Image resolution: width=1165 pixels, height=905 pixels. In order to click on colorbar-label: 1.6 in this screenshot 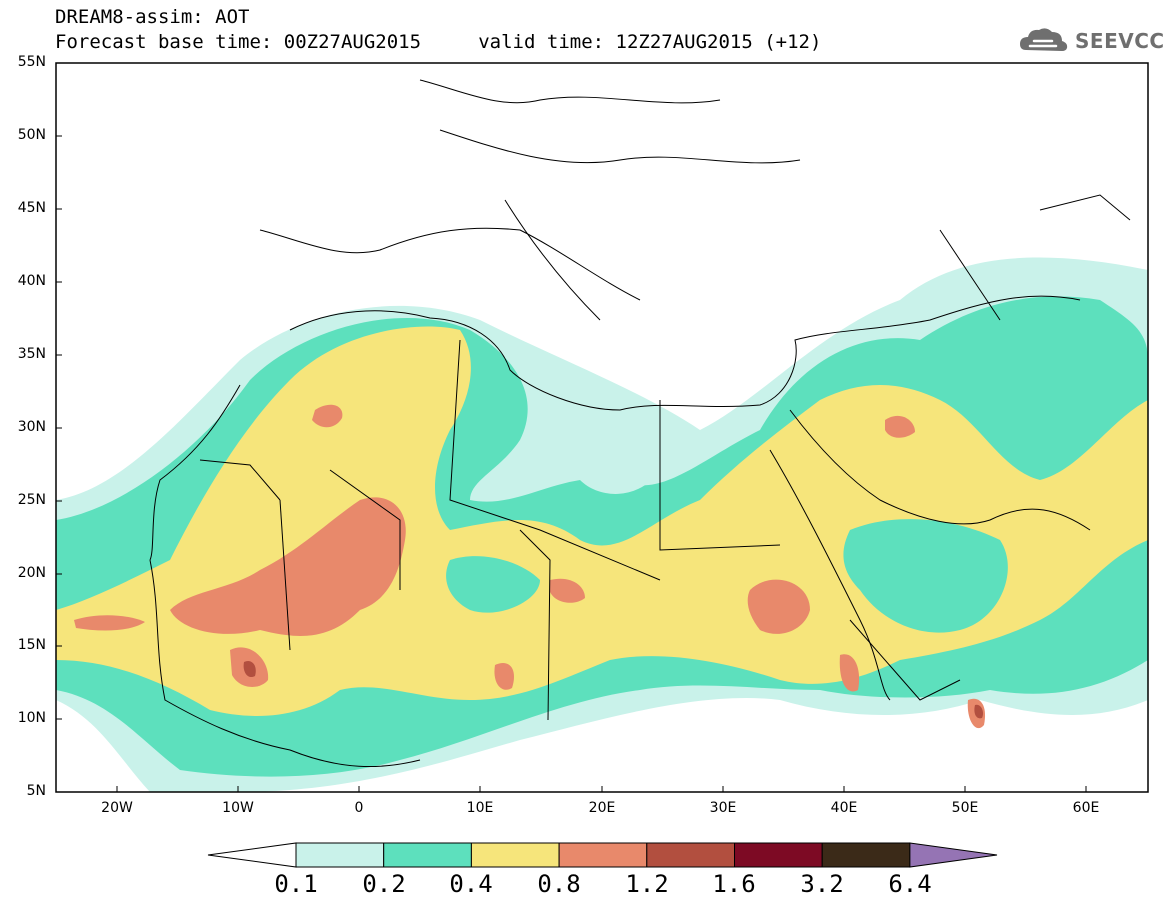, I will do `click(734, 884)`.